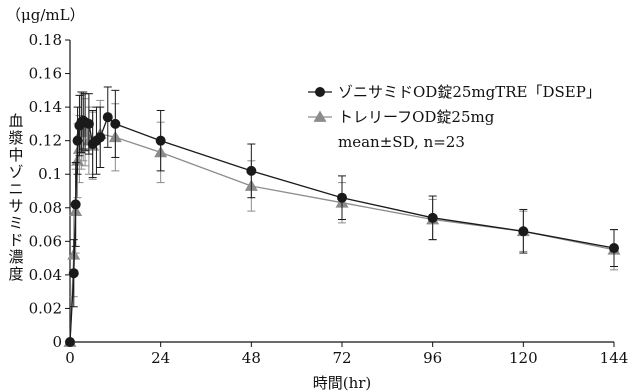 This screenshot has height=392, width=630. I want to click on y-unit-label: （μg/mL）, so click(45, 15).